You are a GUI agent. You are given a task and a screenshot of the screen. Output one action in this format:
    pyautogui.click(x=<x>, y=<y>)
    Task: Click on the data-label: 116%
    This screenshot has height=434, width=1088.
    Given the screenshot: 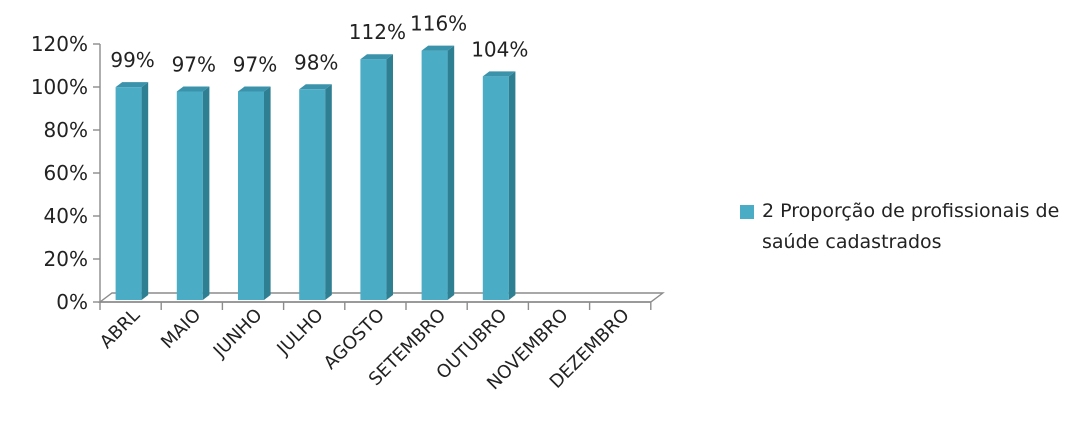 What is the action you would take?
    pyautogui.click(x=438, y=24)
    